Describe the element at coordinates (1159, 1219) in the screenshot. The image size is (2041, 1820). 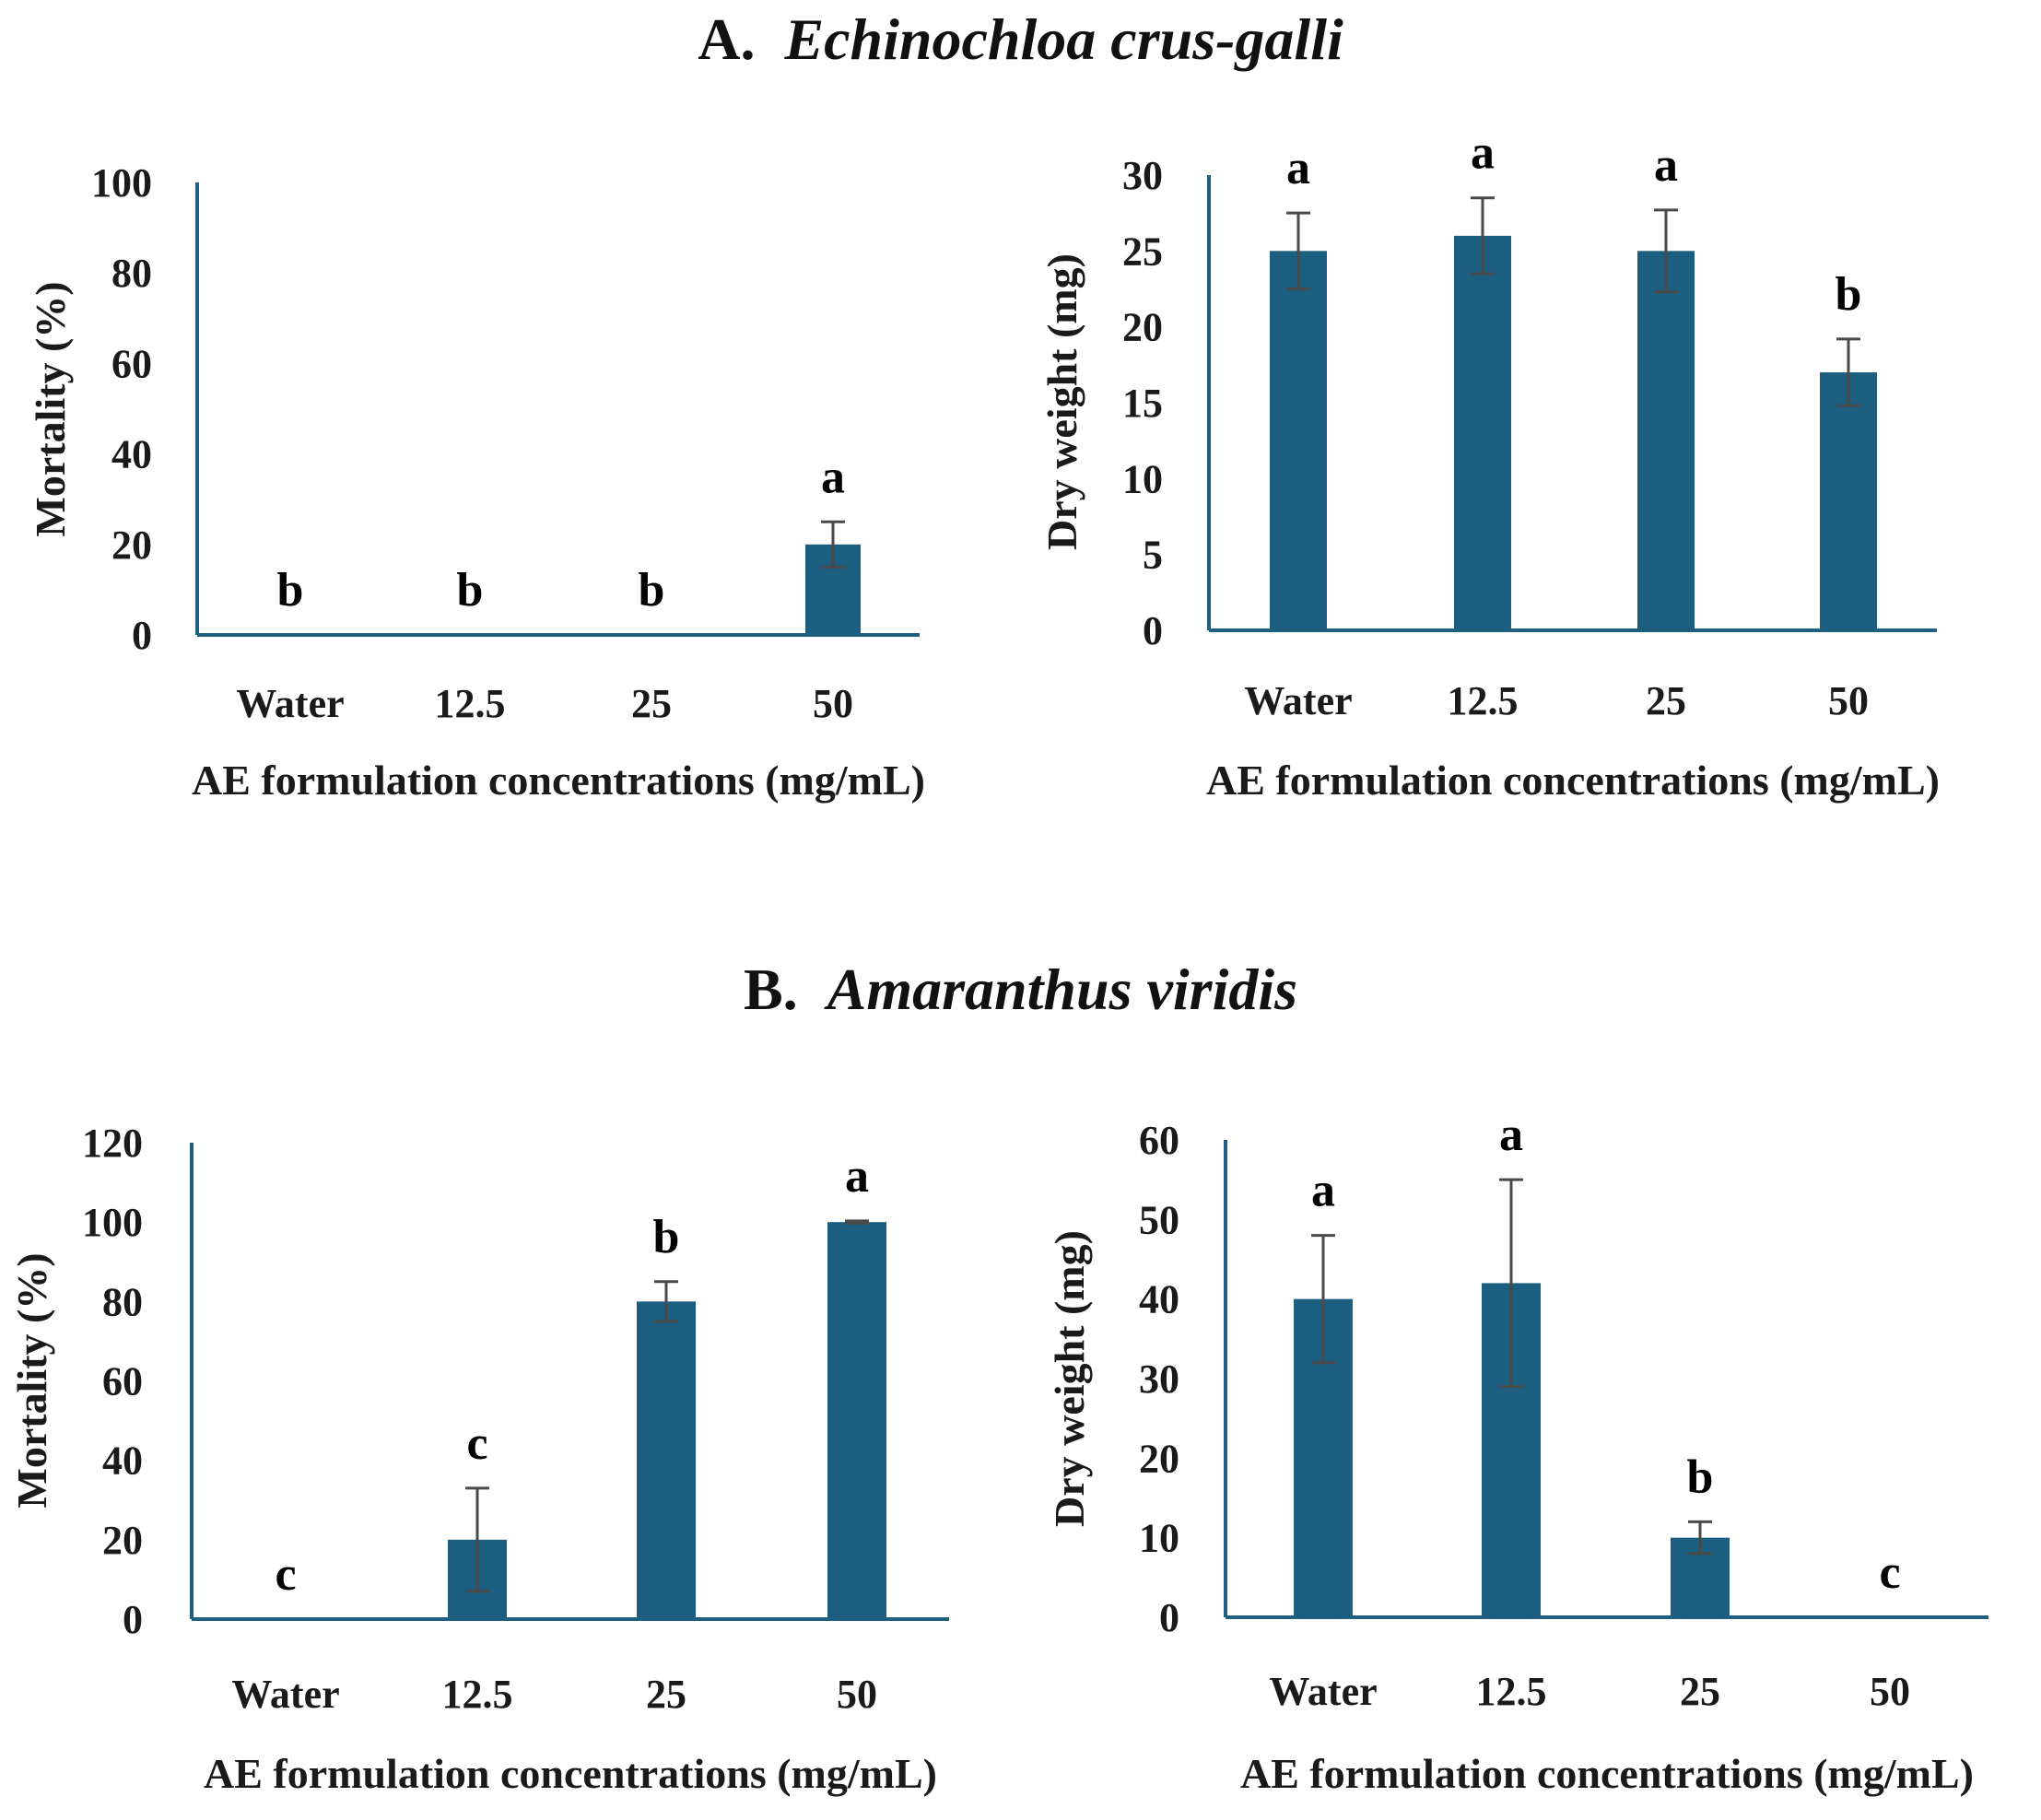
I see `B-dry-weight-y-tick-label: 50` at that location.